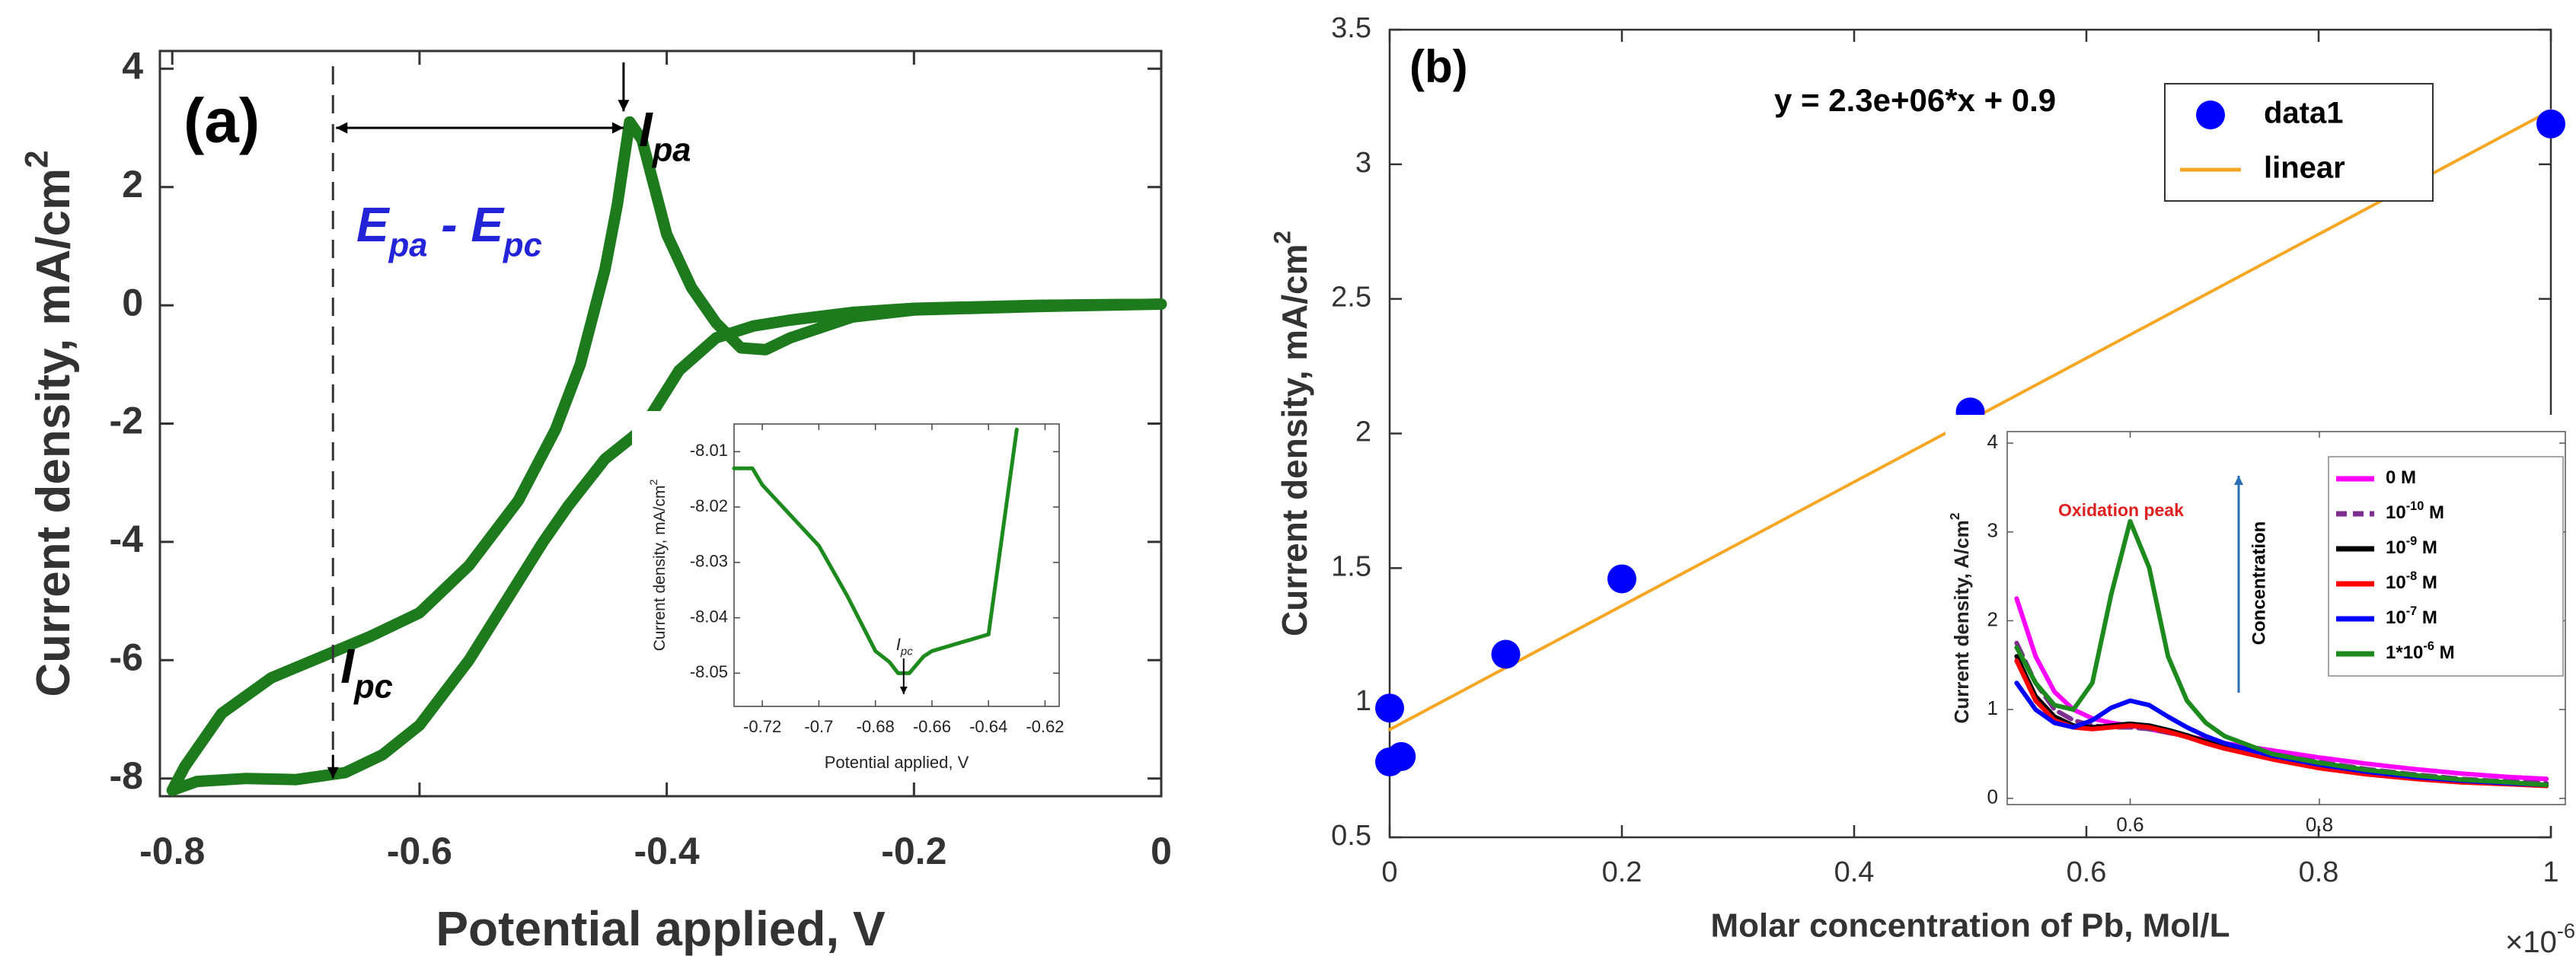 The image size is (2576, 969). Describe the element at coordinates (1992, 707) in the screenshot. I see `y-tick-label: 1` at that location.